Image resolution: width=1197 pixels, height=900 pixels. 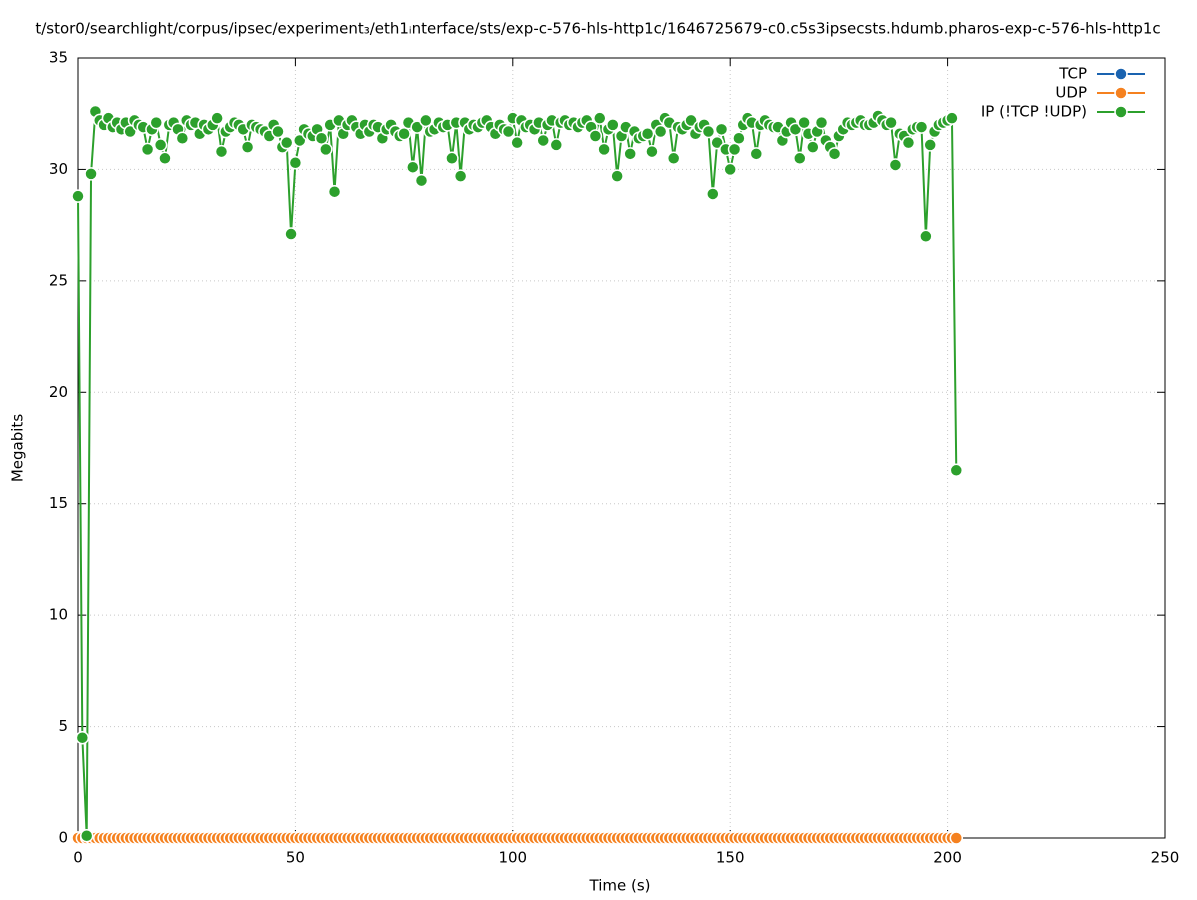 What do you see at coordinates (78, 858) in the screenshot?
I see `x-tick-label: 0` at bounding box center [78, 858].